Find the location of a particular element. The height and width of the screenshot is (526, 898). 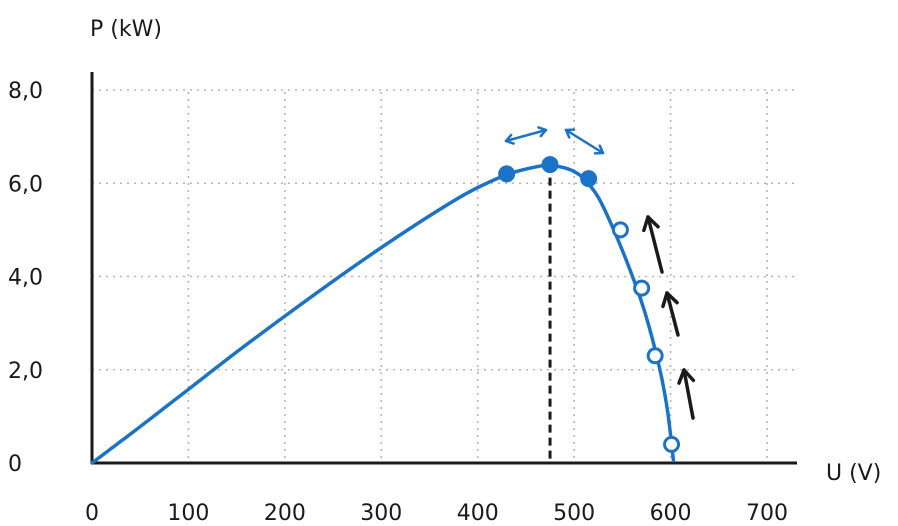

double-arrow-left-icon is located at coordinates (526, 135).